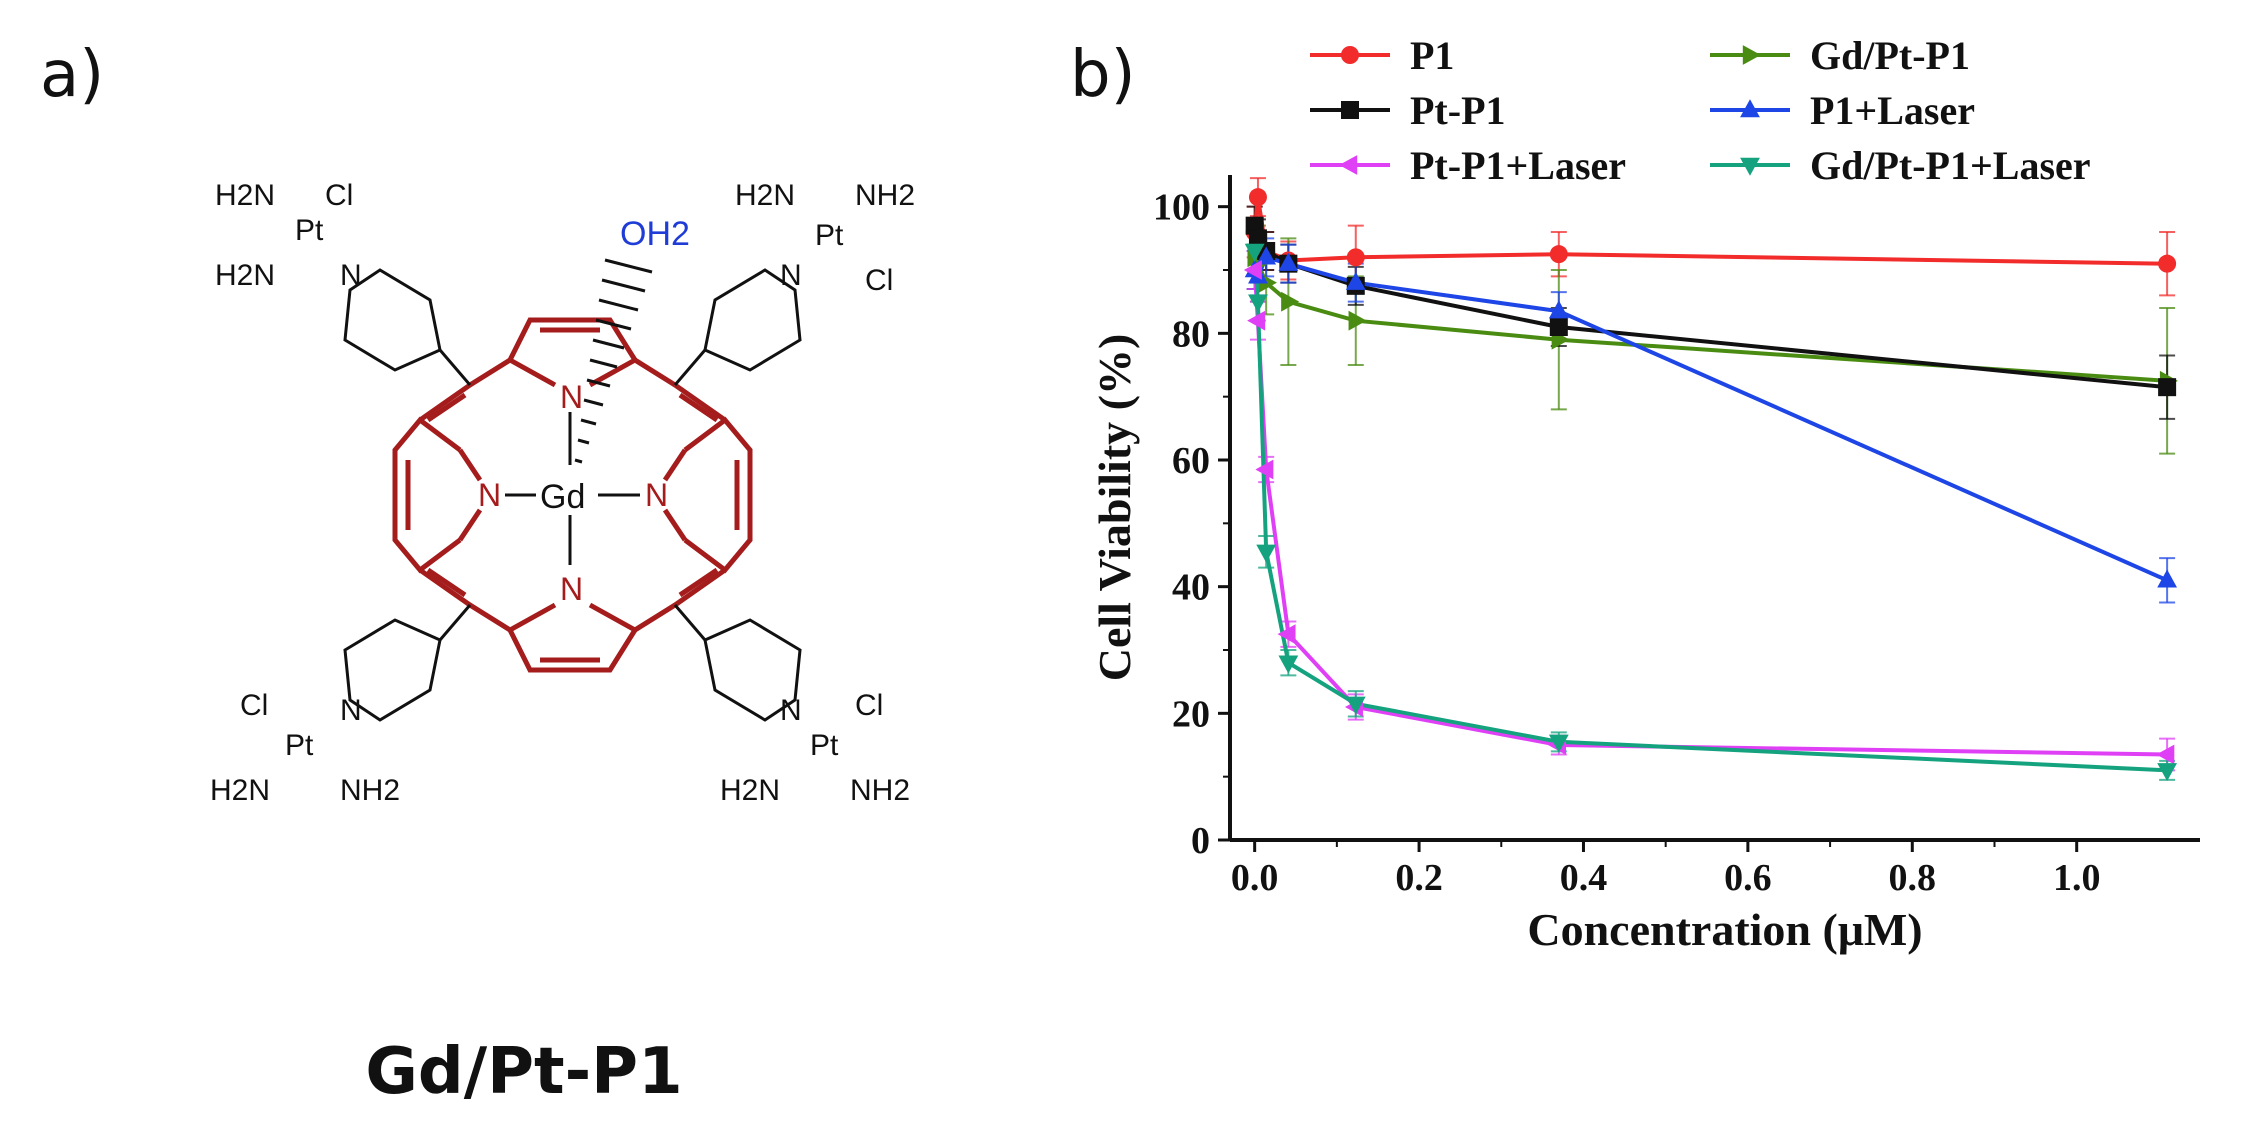 This screenshot has width=2261, height=1135. Describe the element at coordinates (1114, 508) in the screenshot. I see `y-axis-label: Cell Viability (%)` at that location.